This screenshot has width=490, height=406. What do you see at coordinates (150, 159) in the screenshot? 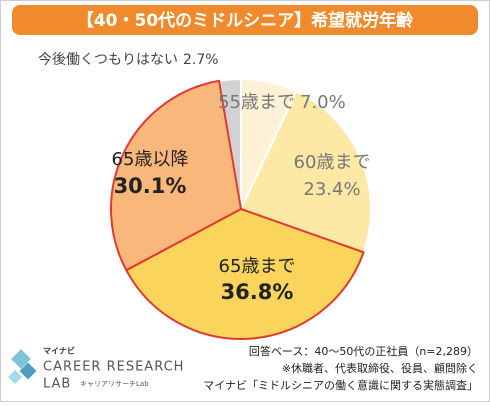
I see `slice-label: 65歳以降` at bounding box center [150, 159].